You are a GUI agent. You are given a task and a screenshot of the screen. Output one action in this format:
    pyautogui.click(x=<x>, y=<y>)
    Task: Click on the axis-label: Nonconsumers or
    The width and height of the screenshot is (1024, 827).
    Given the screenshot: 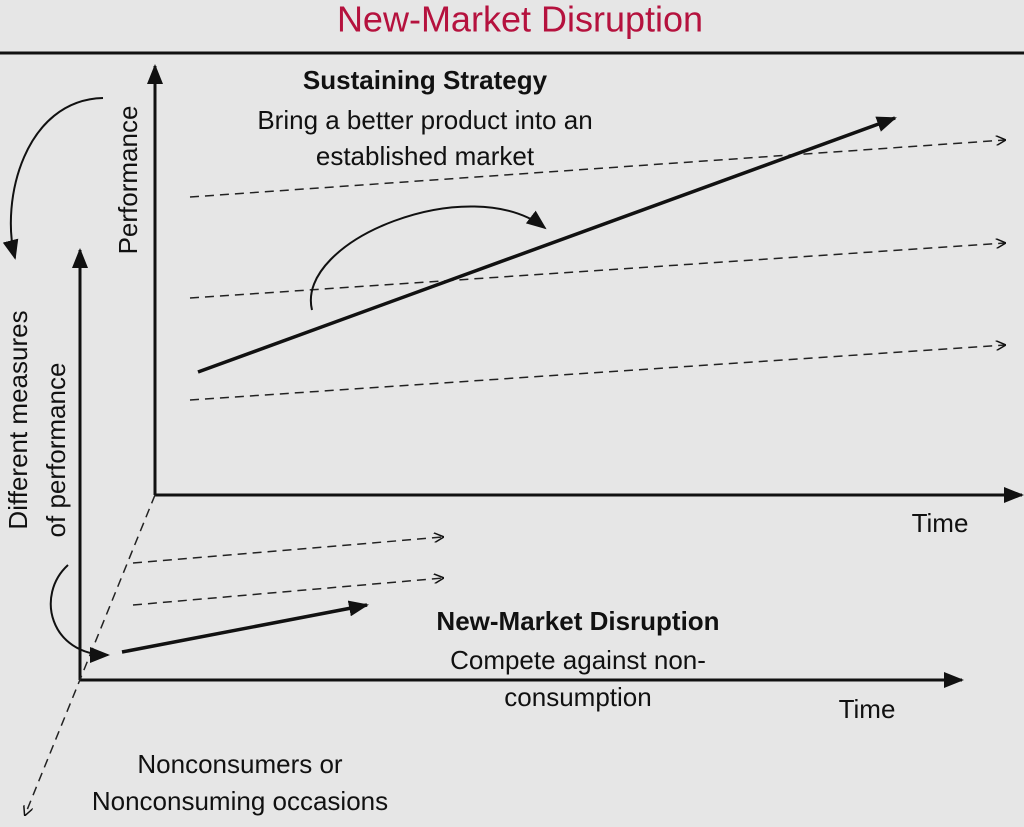 What is the action you would take?
    pyautogui.click(x=240, y=764)
    